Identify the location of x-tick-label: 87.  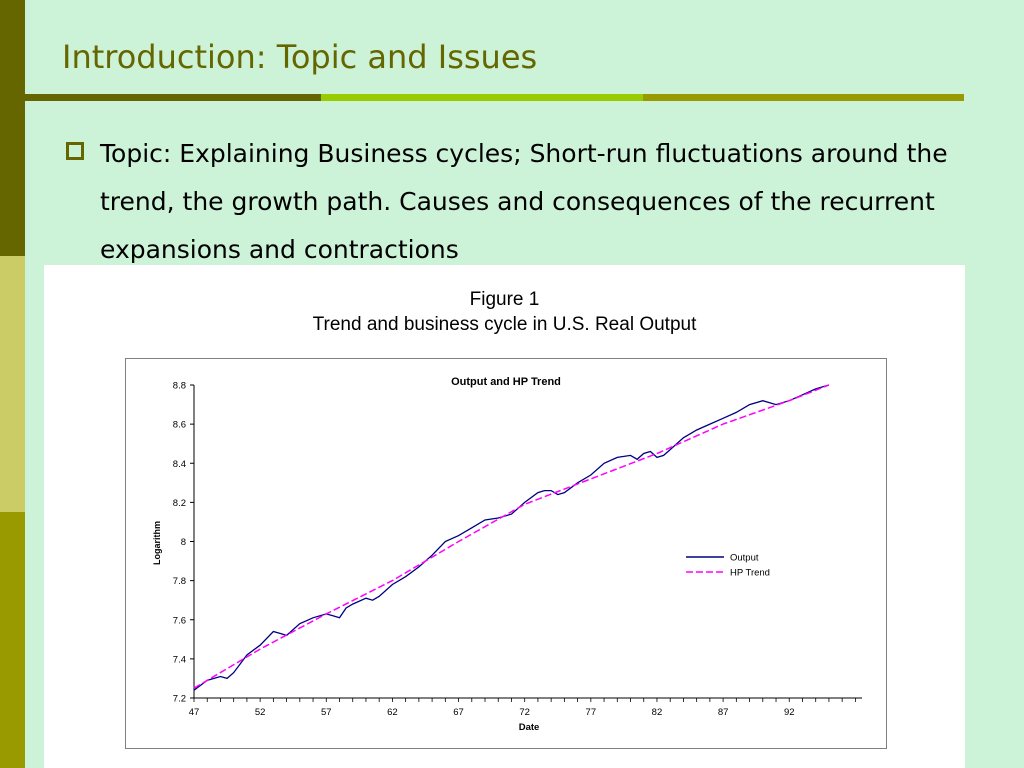
(723, 712).